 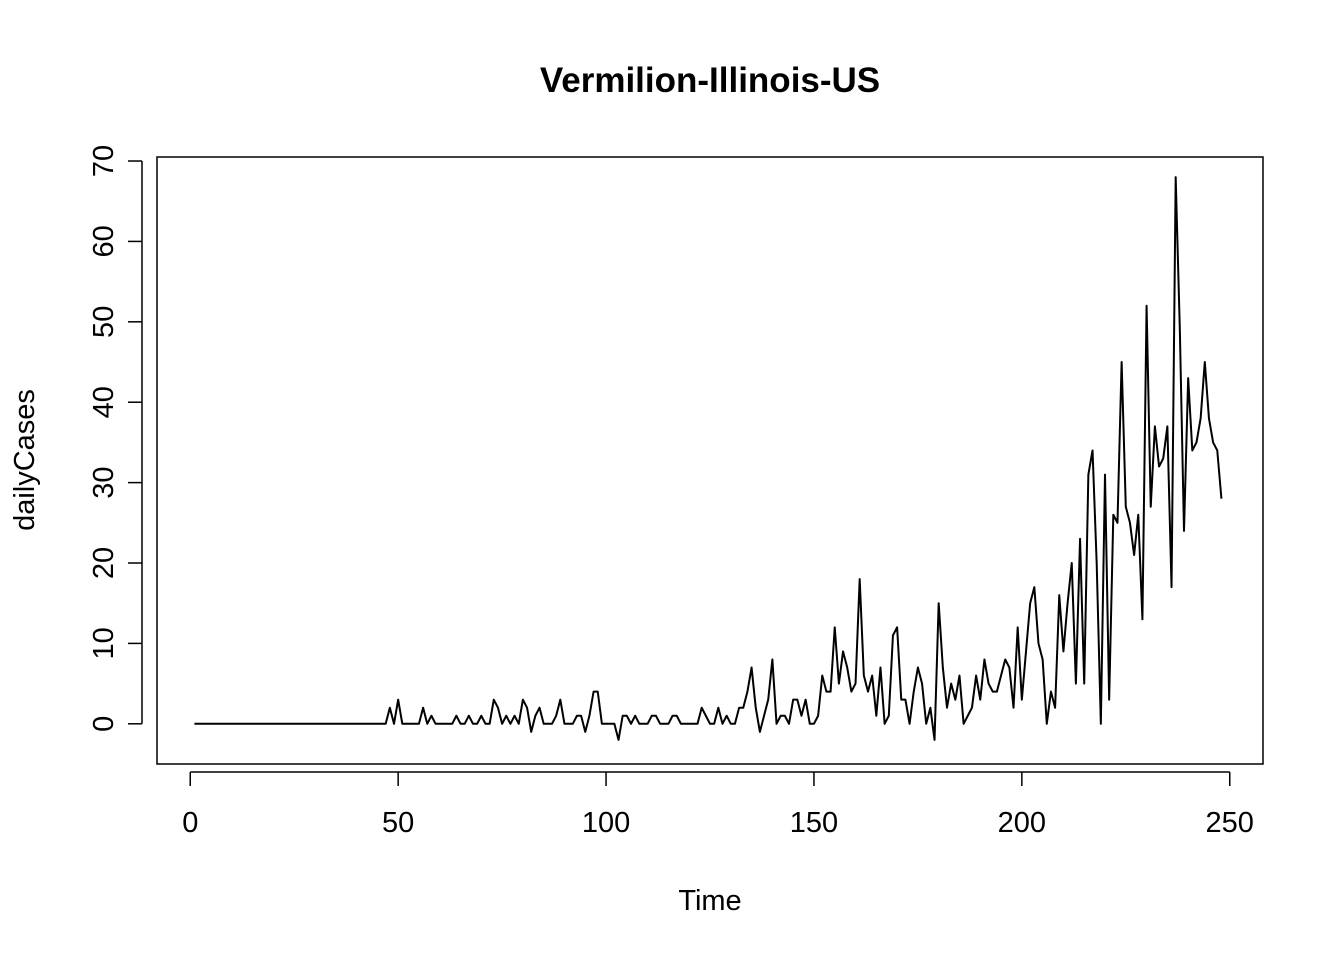 What do you see at coordinates (104, 241) in the screenshot?
I see `y-tick-label: 60` at bounding box center [104, 241].